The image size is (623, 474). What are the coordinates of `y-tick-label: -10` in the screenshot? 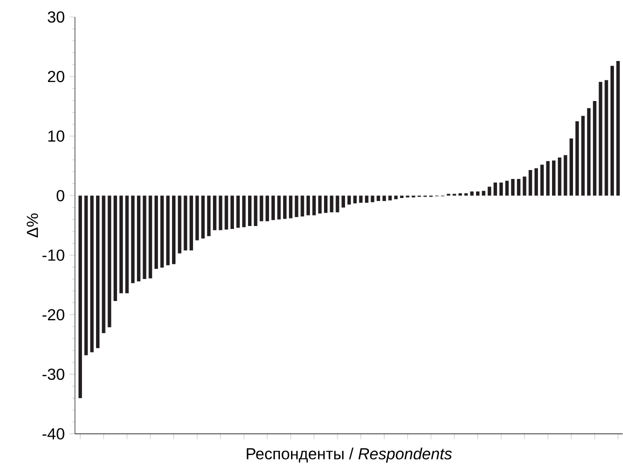 It's located at (53, 255).